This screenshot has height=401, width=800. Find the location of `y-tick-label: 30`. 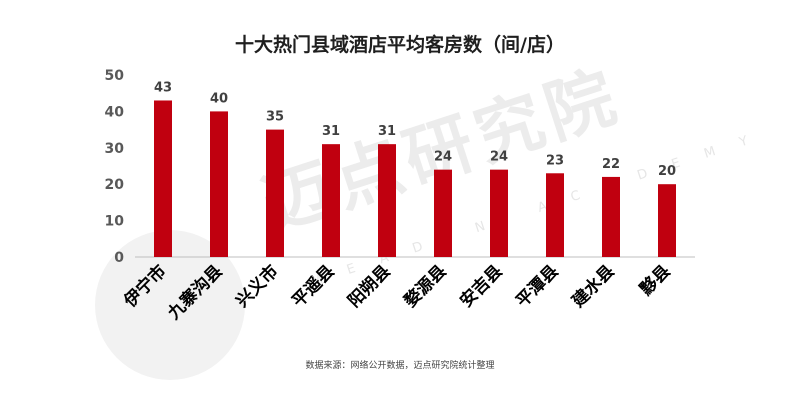

y-tick-label: 30 is located at coordinates (115, 149).